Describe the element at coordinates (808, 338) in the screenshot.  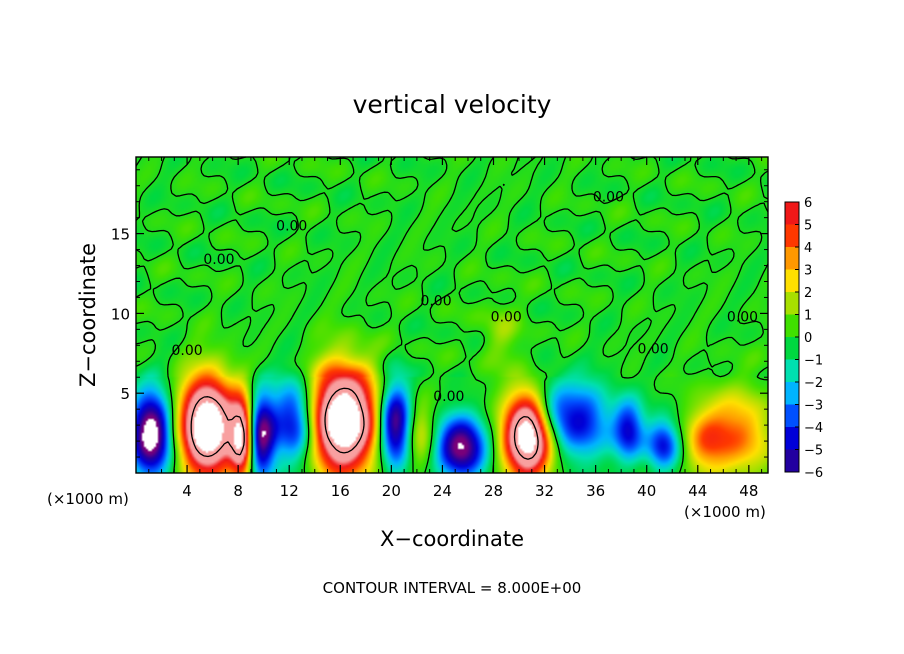
I see `colorbar-tick-label: 0` at that location.